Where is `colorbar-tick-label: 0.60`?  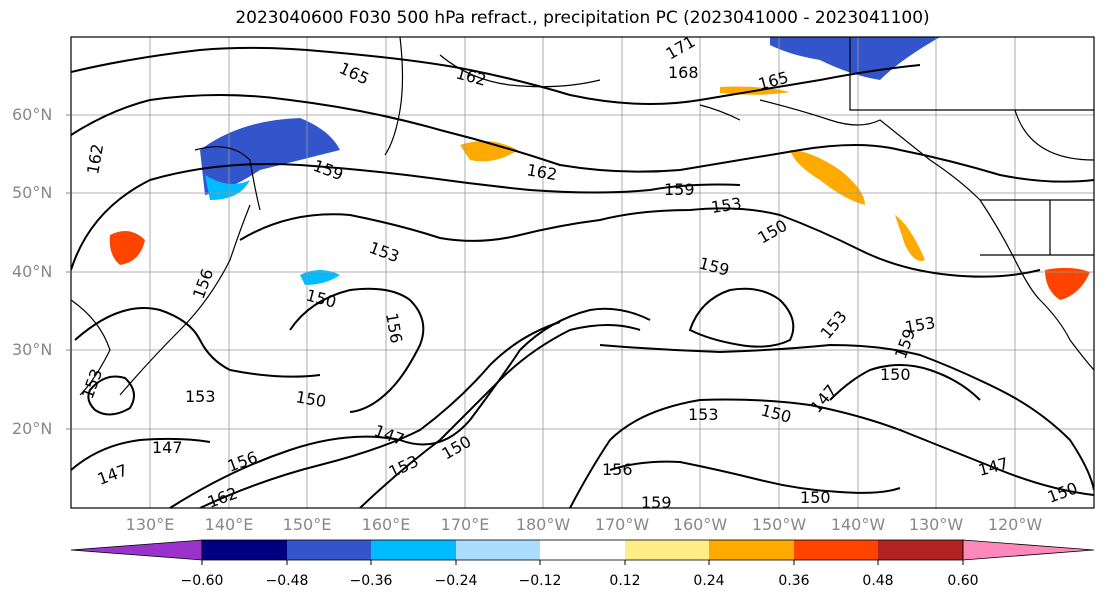 colorbar-tick-label: 0.60 is located at coordinates (963, 581).